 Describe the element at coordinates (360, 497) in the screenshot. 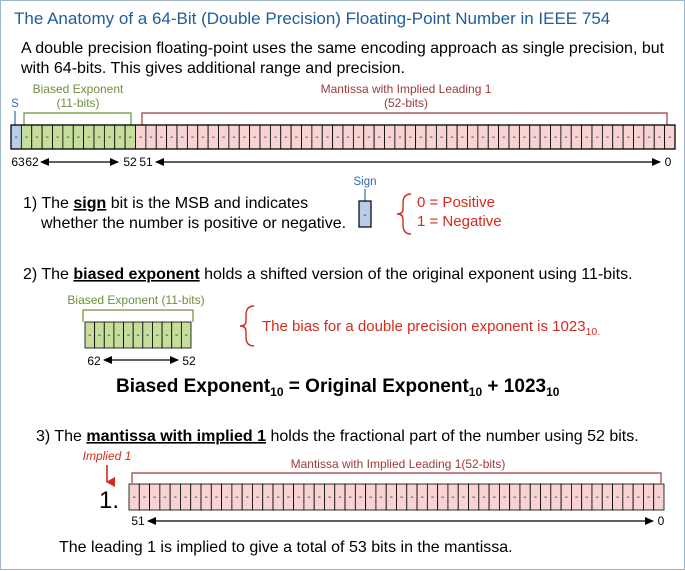

I see `mant-bit-cell-22-placeholder: -` at that location.